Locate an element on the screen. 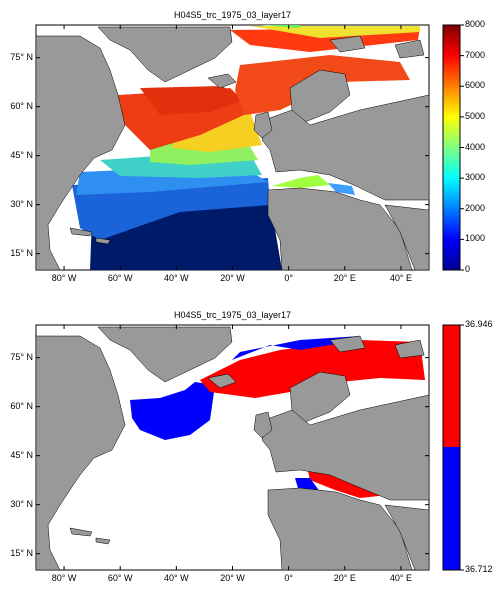 The width and height of the screenshot is (500, 600). colorbar-tick-label: 2000 is located at coordinates (475, 207).